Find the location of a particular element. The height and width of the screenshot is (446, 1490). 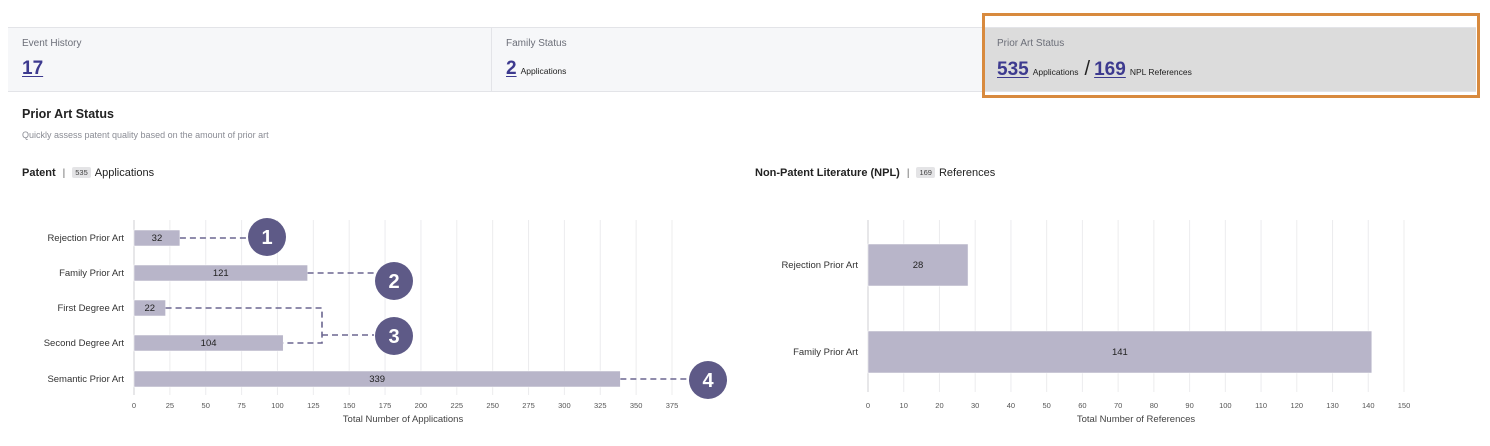

stats-divider is located at coordinates (491, 59).